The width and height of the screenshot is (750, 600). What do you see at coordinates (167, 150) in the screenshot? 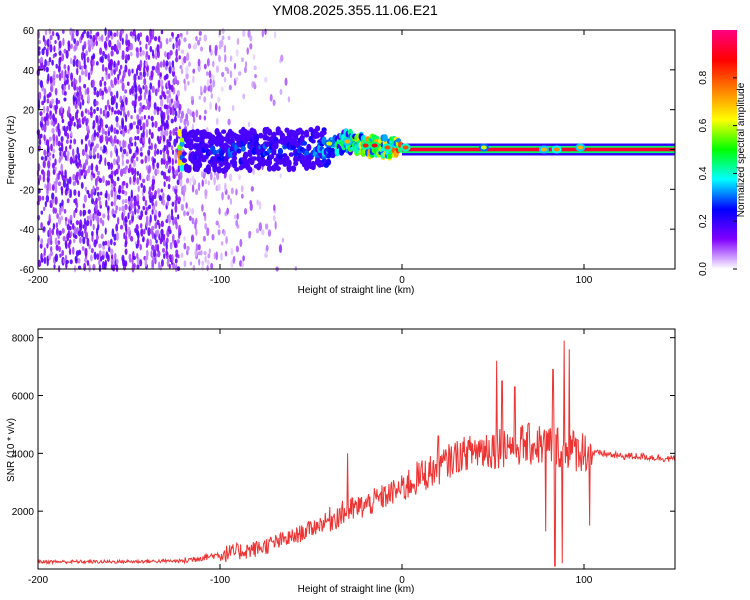
I see `spectrogram-noise-speckle` at bounding box center [167, 150].